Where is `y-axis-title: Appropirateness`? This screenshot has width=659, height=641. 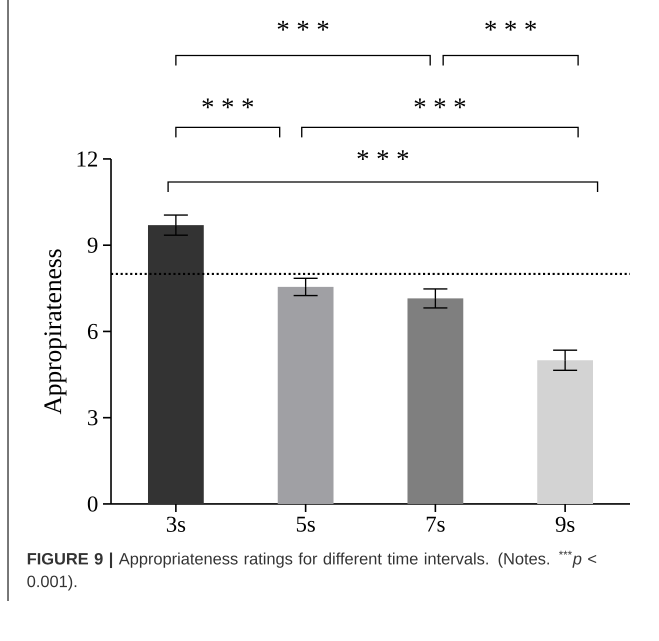
y-axis-title: Appropirateness is located at coordinates (55, 331).